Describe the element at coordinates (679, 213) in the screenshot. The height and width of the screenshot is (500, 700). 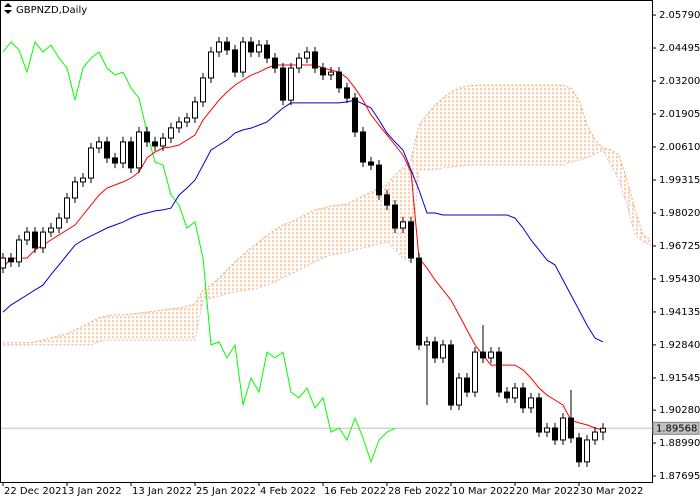
I see `y-tick-label: 1.98020` at that location.